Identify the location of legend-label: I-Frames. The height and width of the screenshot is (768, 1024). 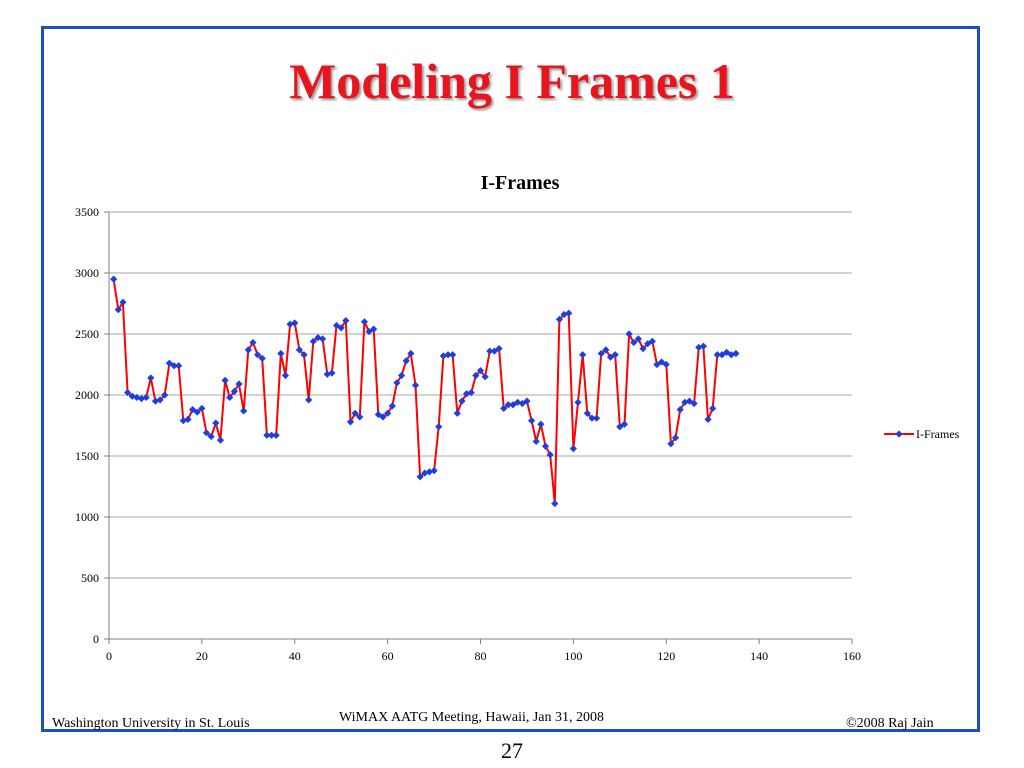
(938, 434).